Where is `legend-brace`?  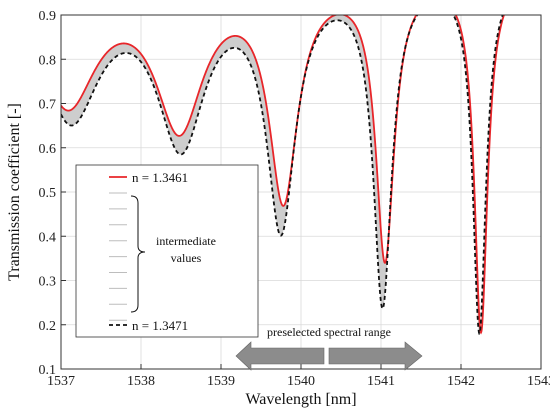 legend-brace is located at coordinates (138, 254).